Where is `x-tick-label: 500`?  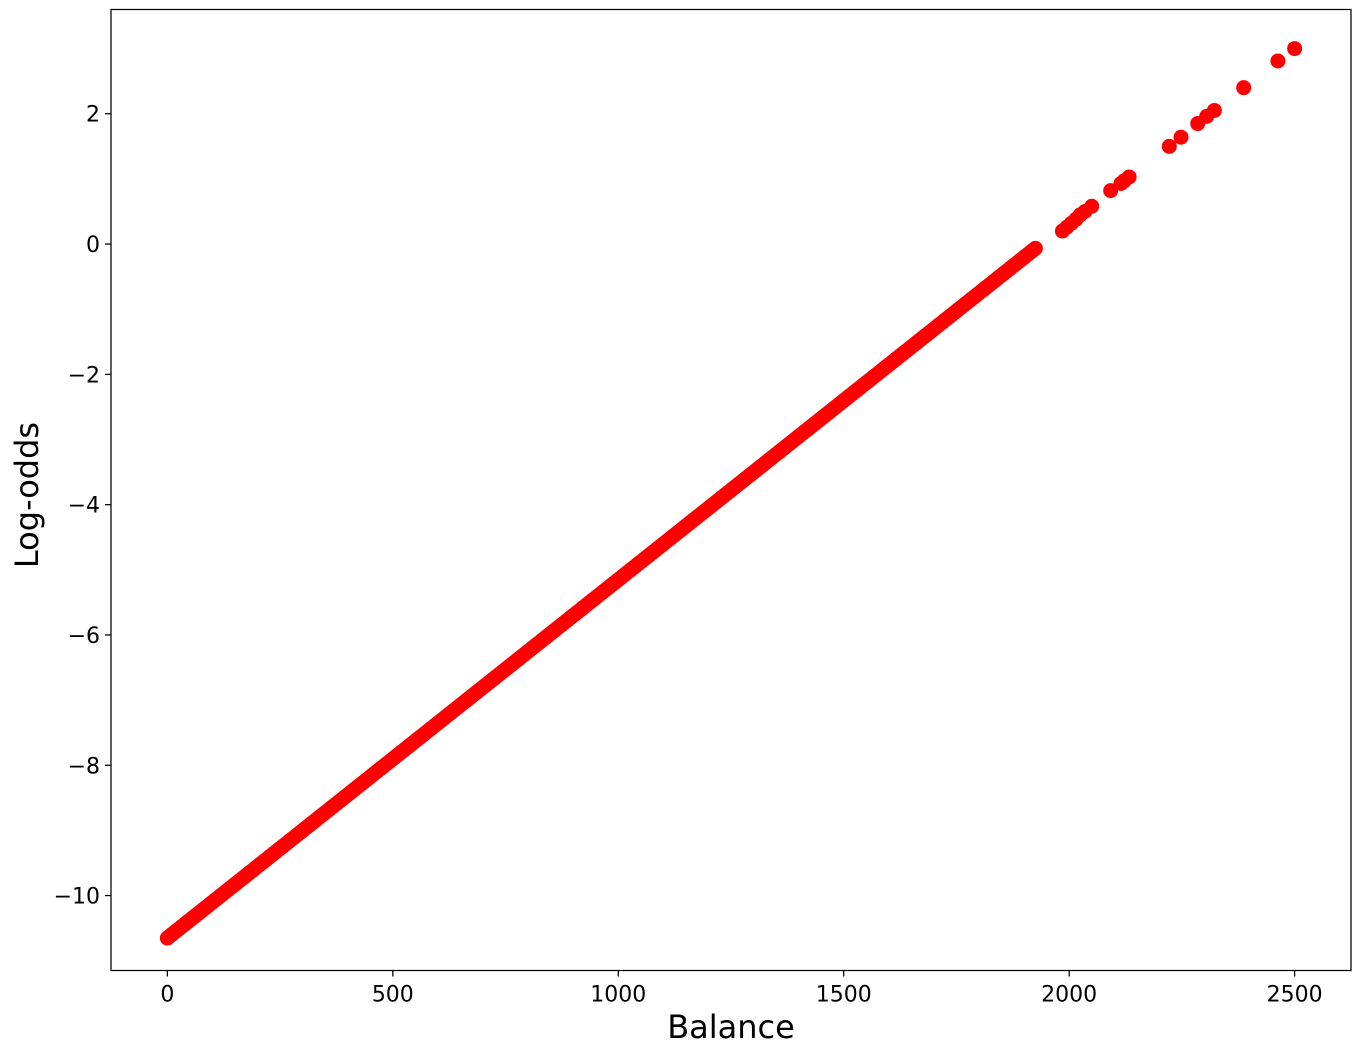
x-tick-label: 500 is located at coordinates (393, 995).